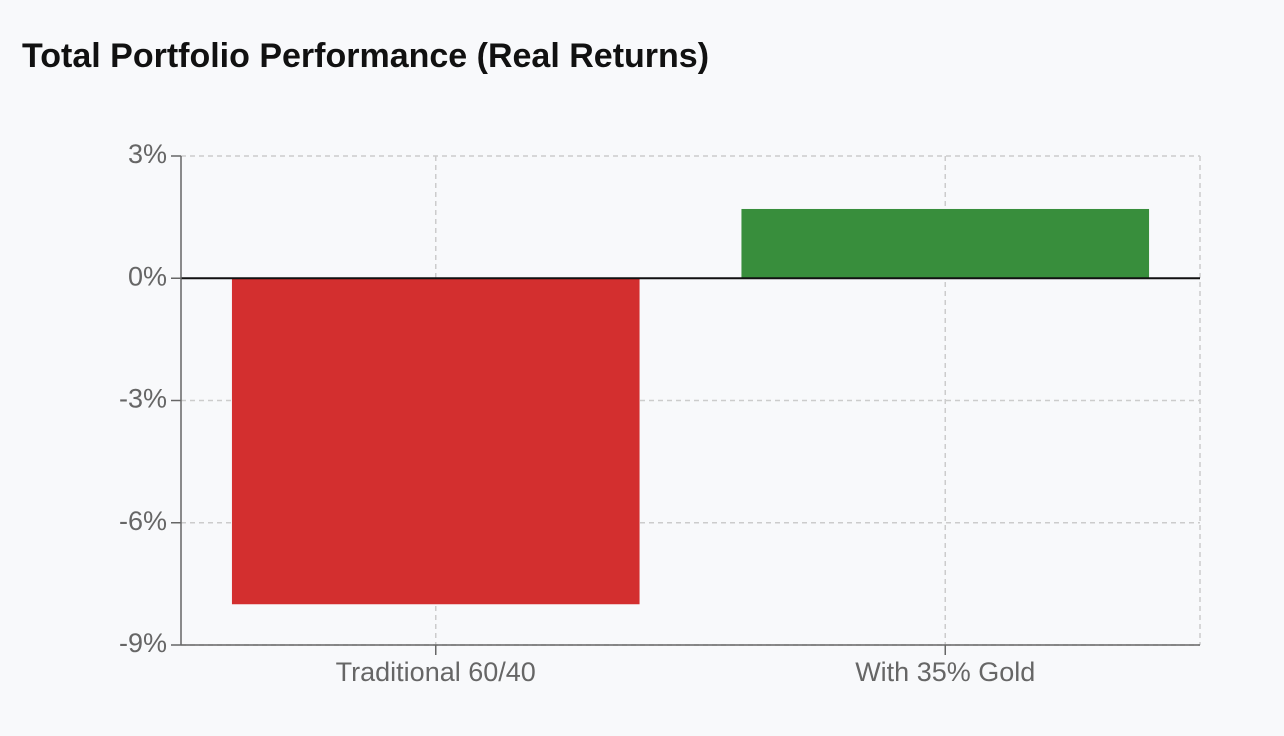 The height and width of the screenshot is (736, 1284). What do you see at coordinates (143, 643) in the screenshot?
I see `y-tick-label: -9%` at bounding box center [143, 643].